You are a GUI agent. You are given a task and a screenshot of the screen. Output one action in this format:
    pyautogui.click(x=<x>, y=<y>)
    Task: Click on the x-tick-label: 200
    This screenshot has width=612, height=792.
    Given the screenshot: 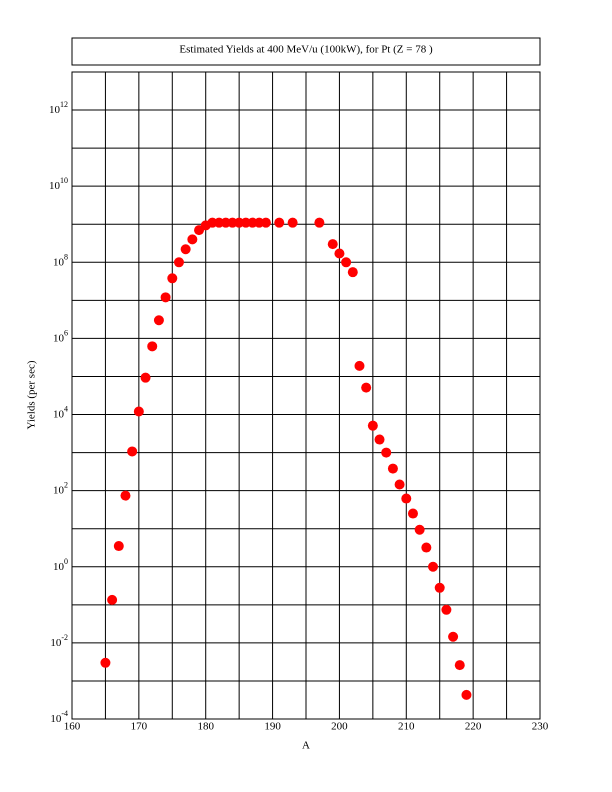 What is the action you would take?
    pyautogui.click(x=339, y=727)
    